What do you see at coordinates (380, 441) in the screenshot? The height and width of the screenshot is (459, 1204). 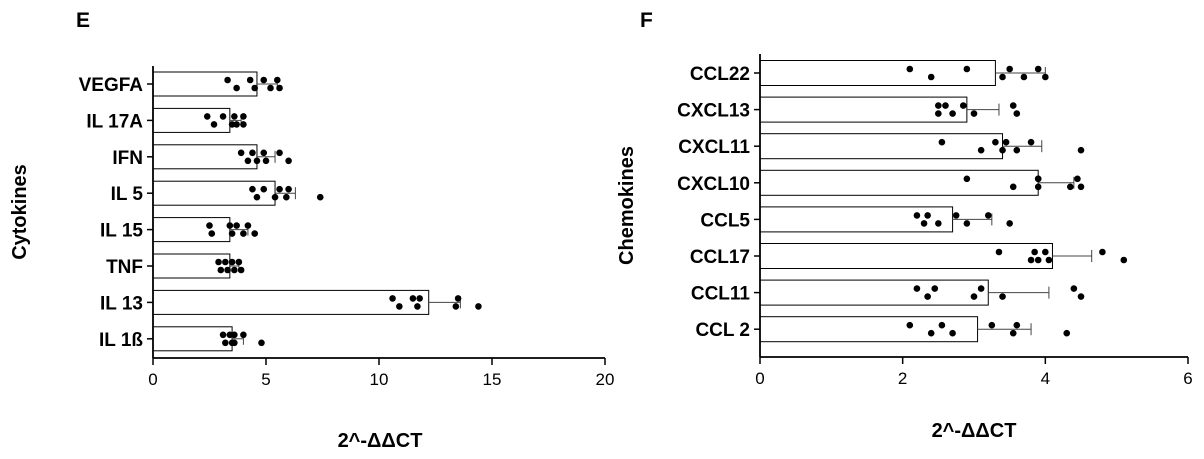 I see `cytokines-x-axis-title: 2^-ΔΔCT` at bounding box center [380, 441].